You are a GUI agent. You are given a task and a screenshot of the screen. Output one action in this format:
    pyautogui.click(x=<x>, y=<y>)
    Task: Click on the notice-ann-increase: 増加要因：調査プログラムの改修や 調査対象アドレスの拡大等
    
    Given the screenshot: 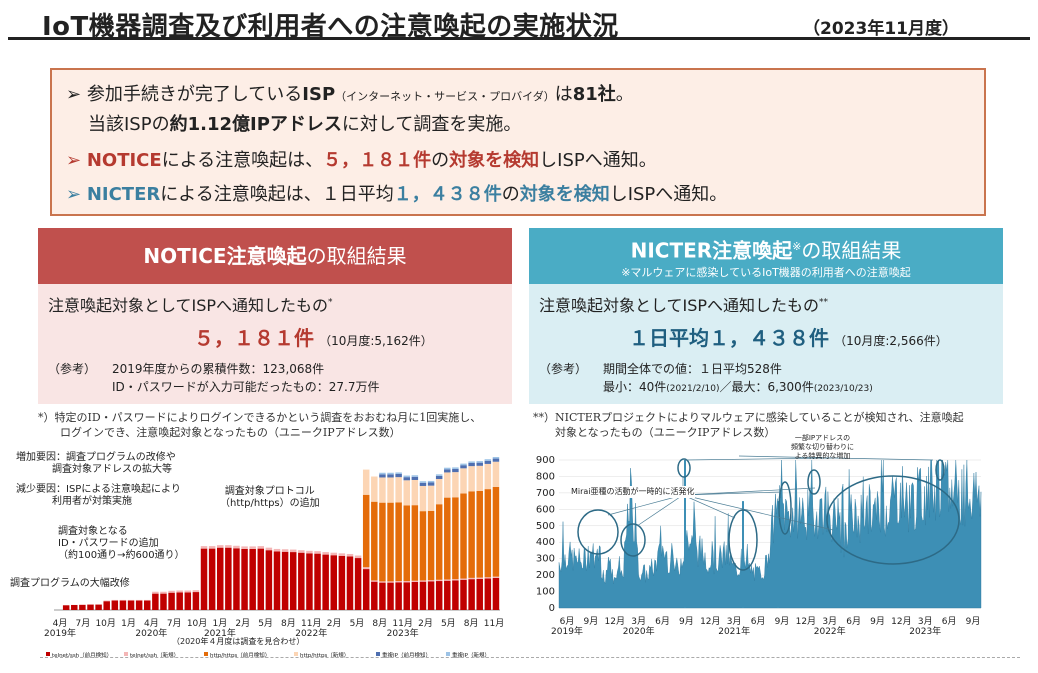 What is the action you would take?
    pyautogui.click(x=96, y=463)
    